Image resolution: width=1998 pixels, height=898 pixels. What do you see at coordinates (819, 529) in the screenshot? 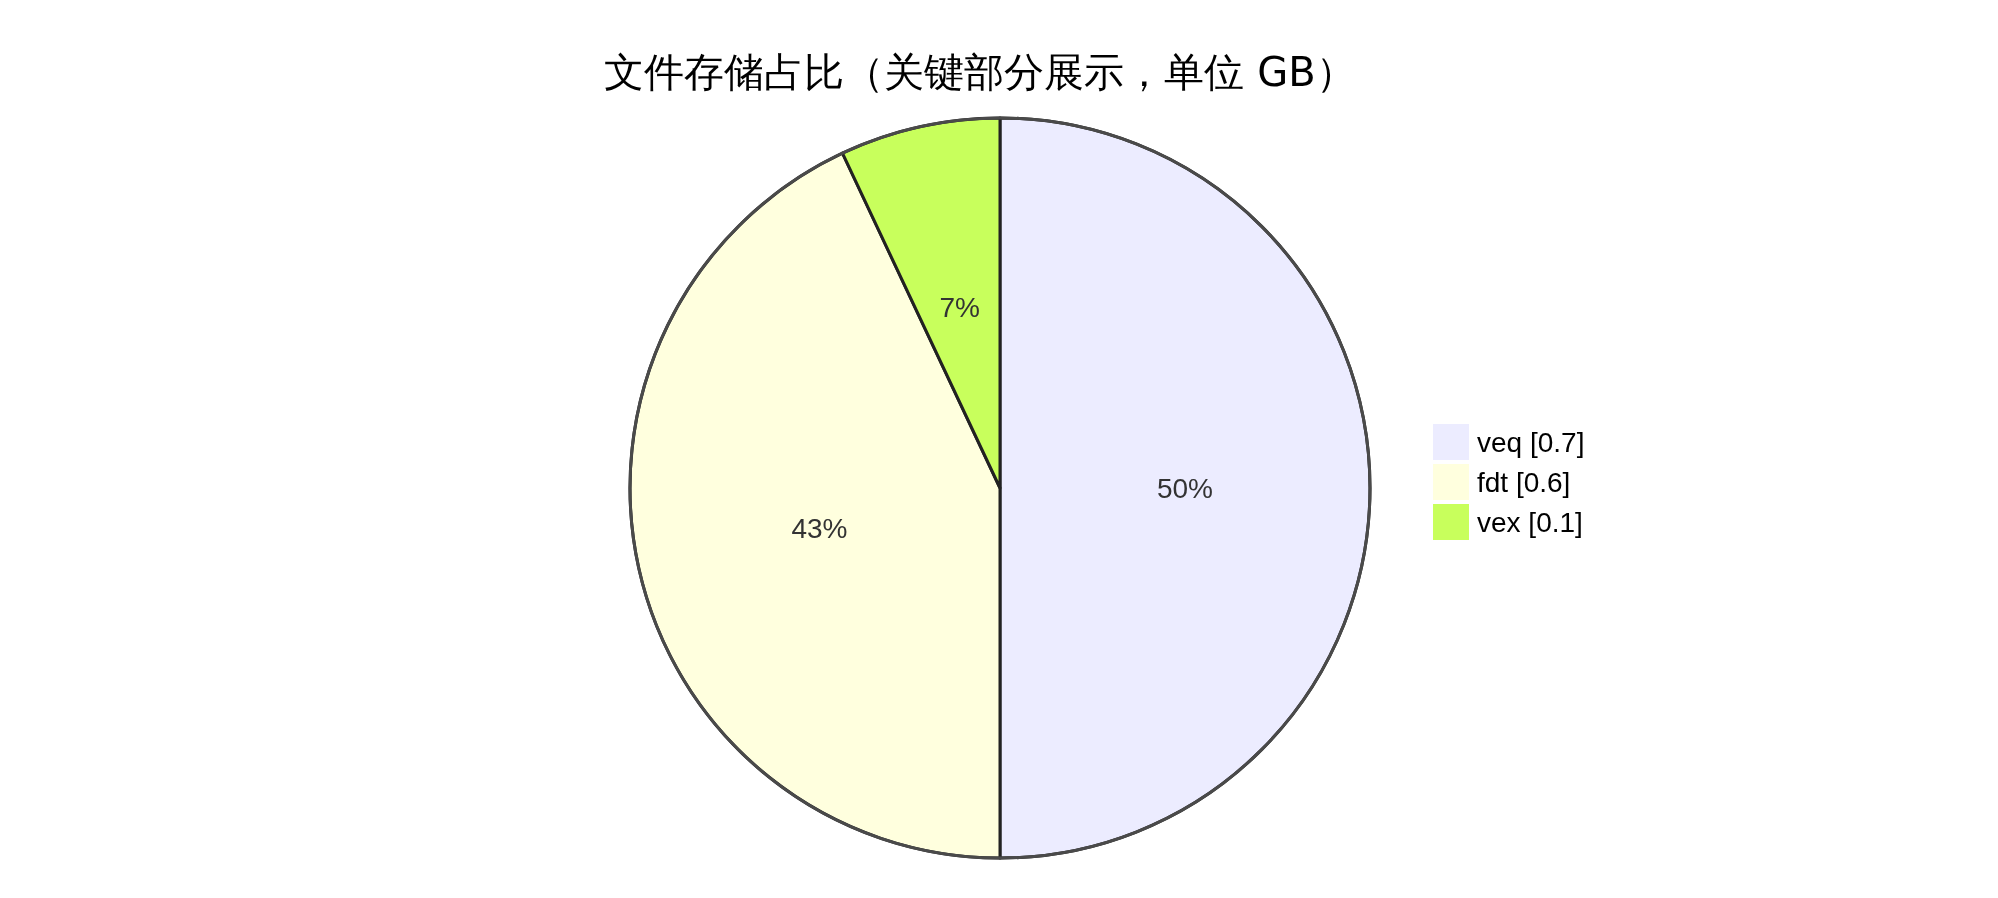
I see `data-label: 43%` at bounding box center [819, 529].